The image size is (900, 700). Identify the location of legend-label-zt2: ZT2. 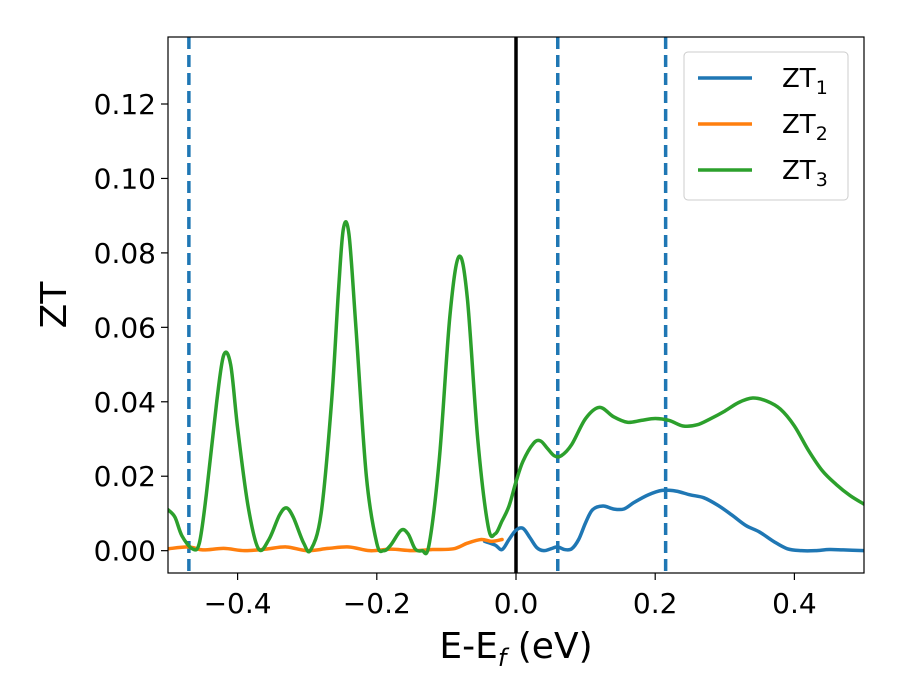
(805, 127).